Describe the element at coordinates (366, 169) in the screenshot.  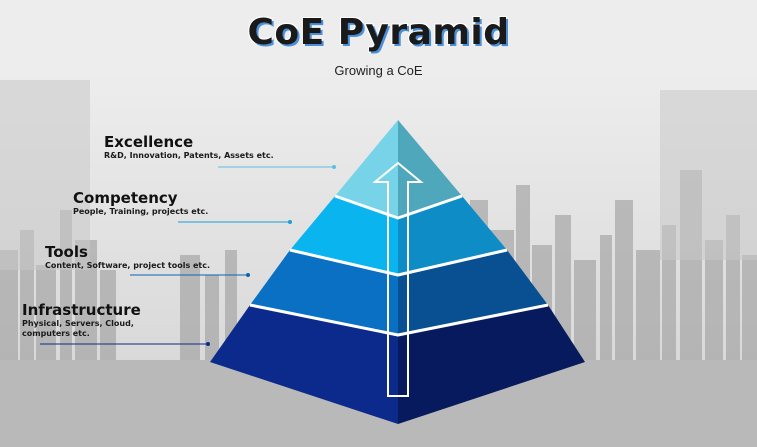
I see `level-excellence-left-face` at that location.